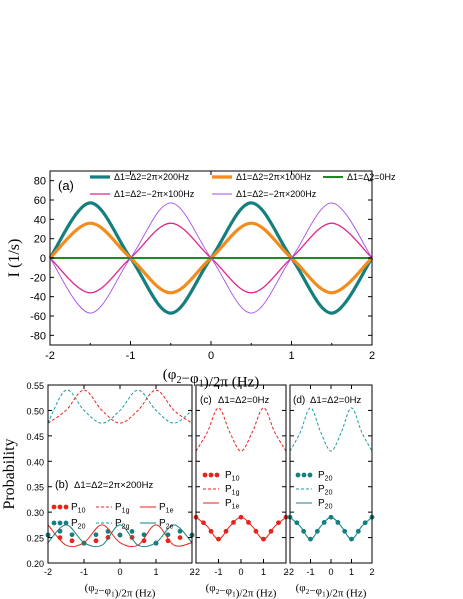  What do you see at coordinates (35, 513) in the screenshot?
I see `y-tick-label: 0.30` at bounding box center [35, 513].